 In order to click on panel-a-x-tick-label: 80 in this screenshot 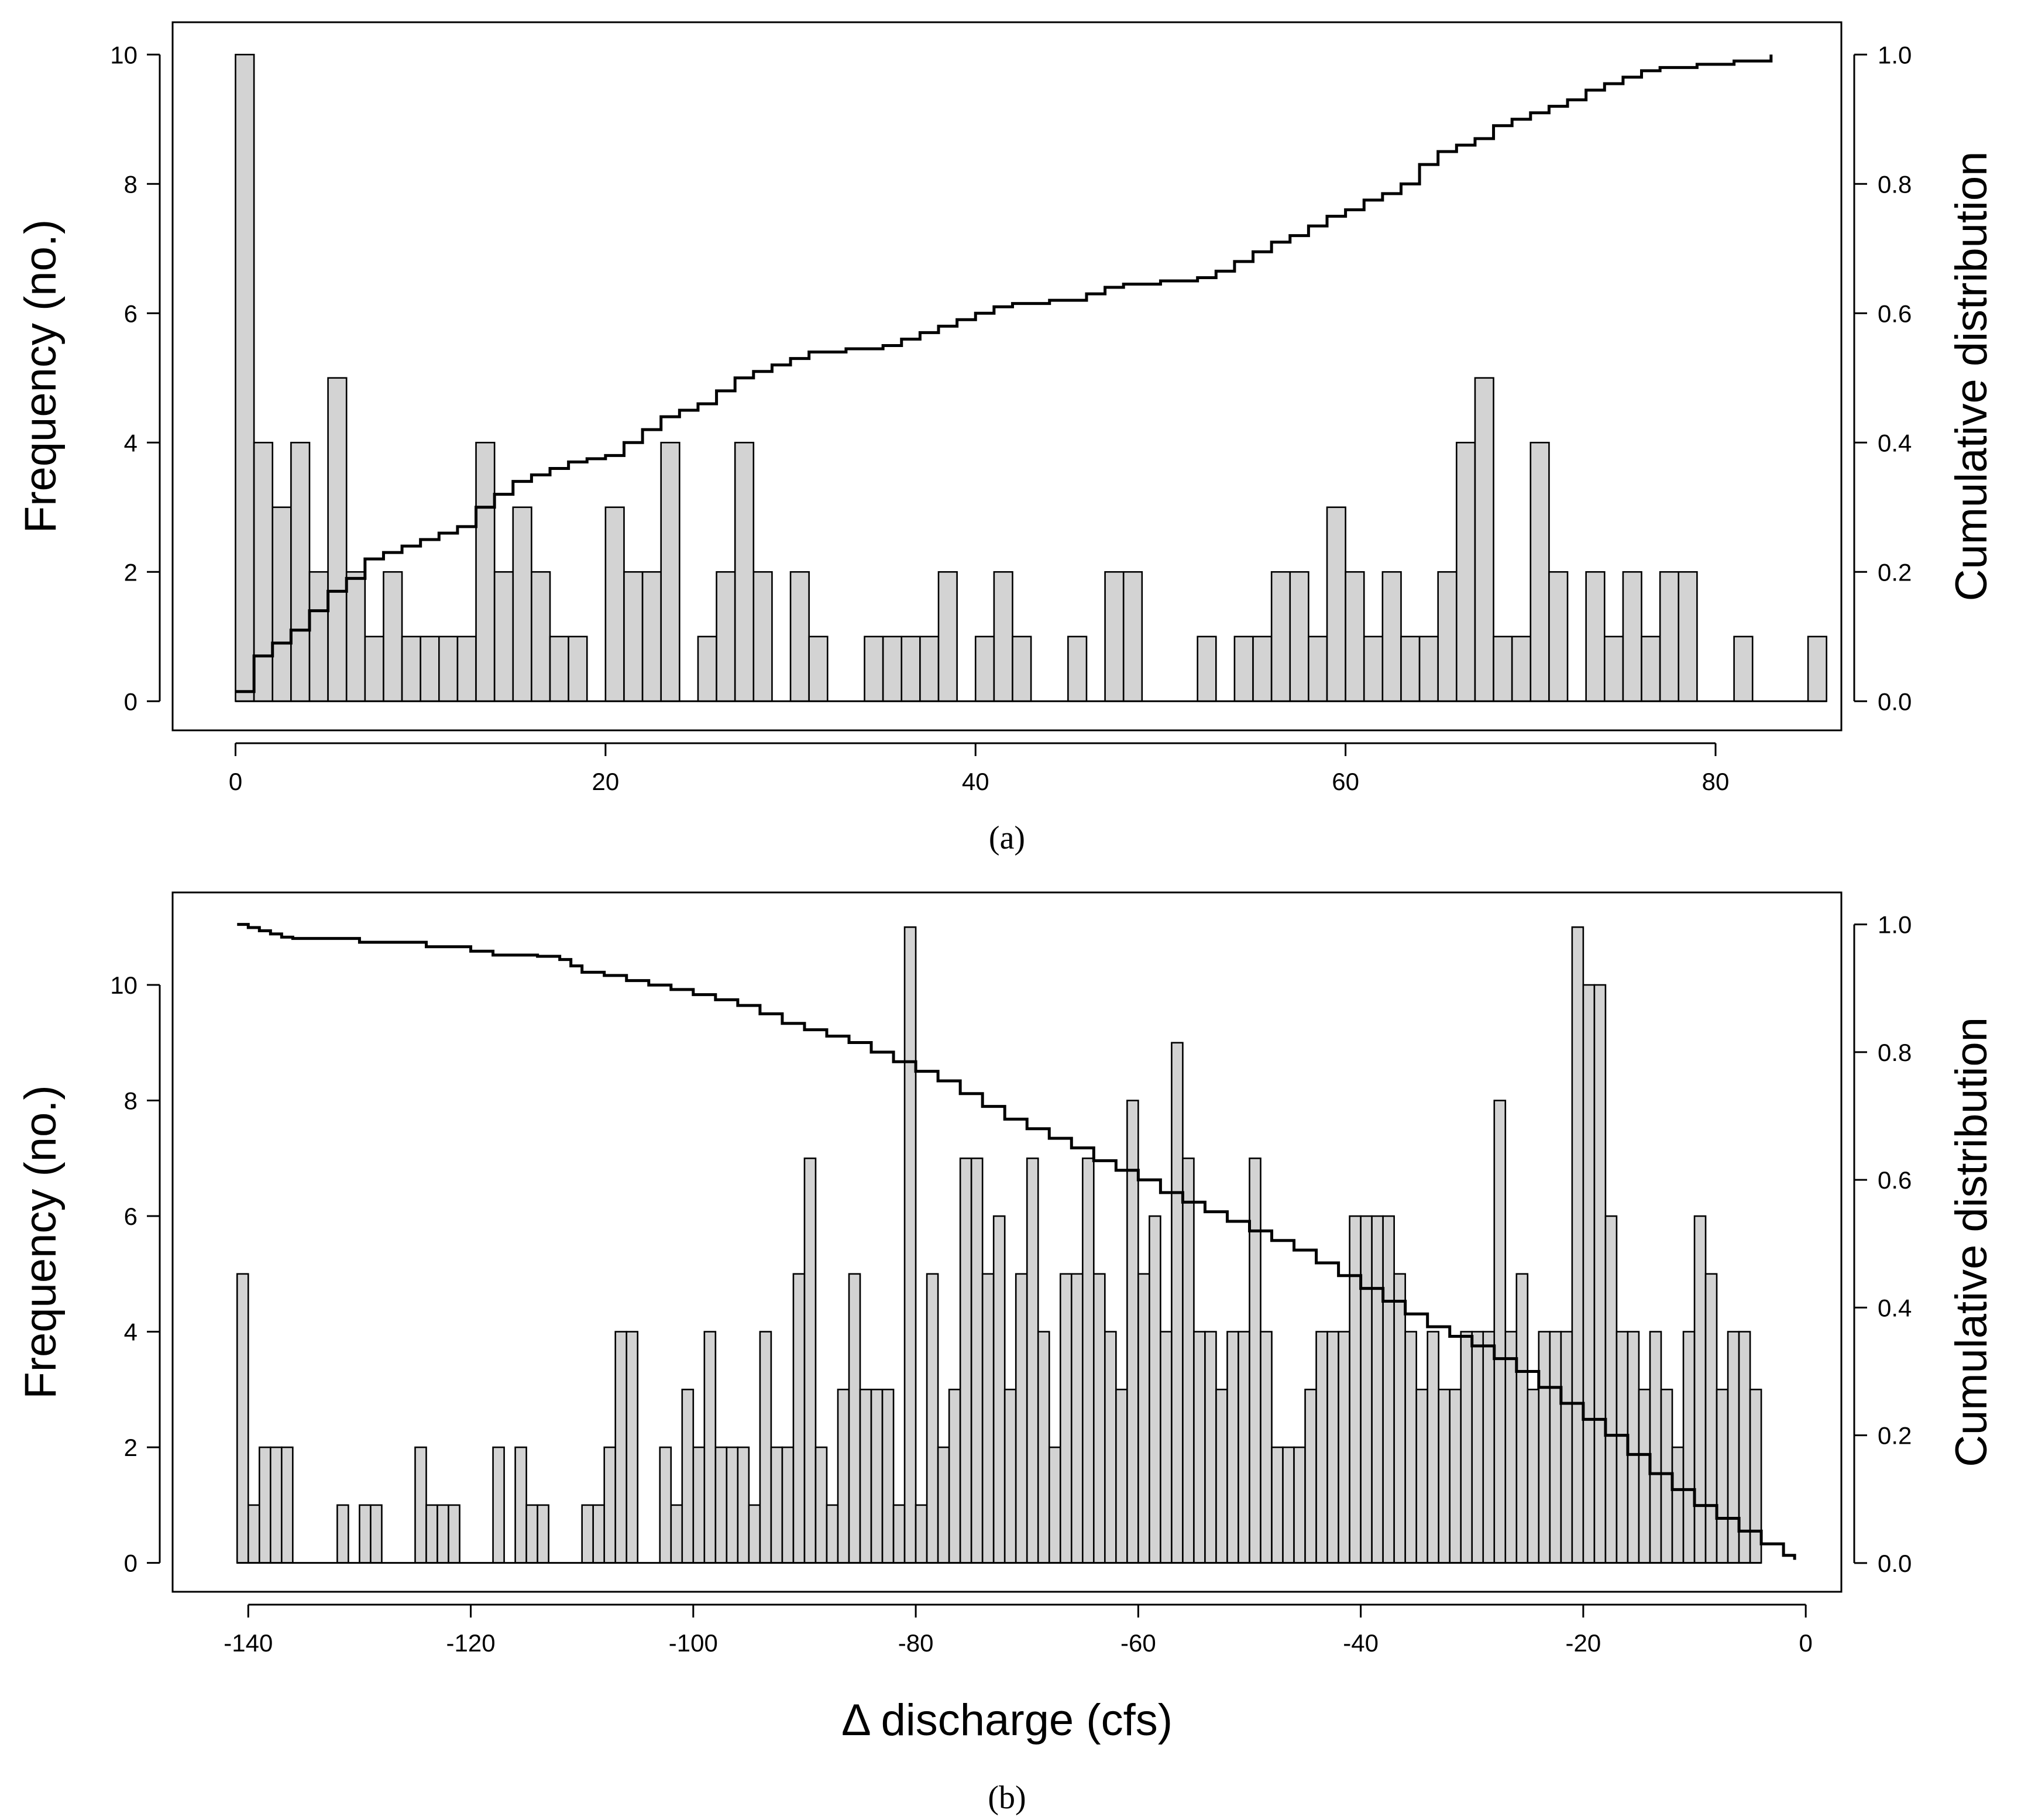, I will do `click(1716, 782)`.